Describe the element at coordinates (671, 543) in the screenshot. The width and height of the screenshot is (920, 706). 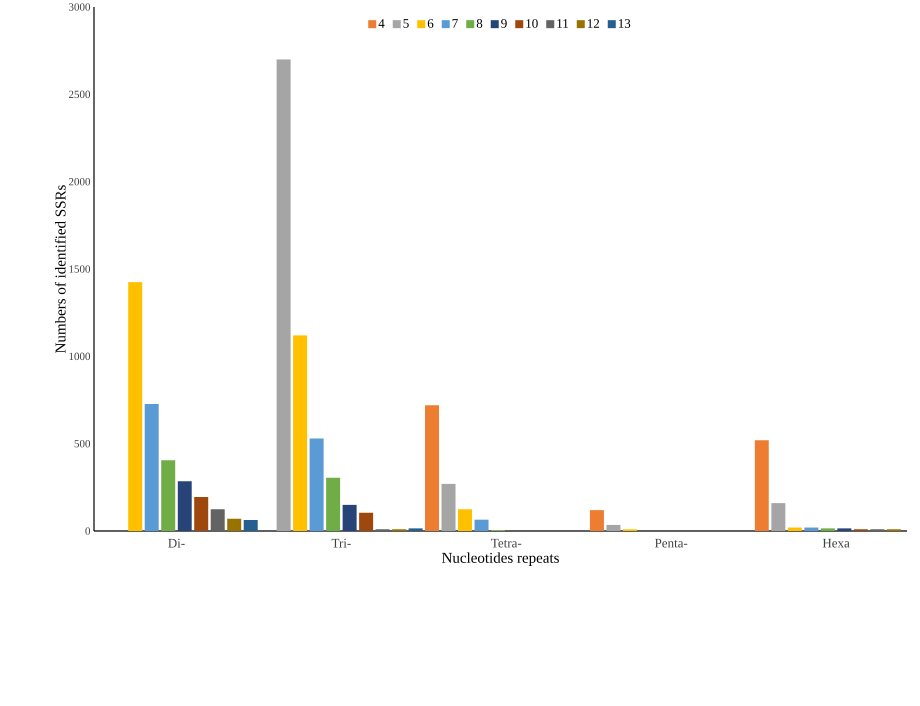
I see `x-tick-label: Penta-` at that location.